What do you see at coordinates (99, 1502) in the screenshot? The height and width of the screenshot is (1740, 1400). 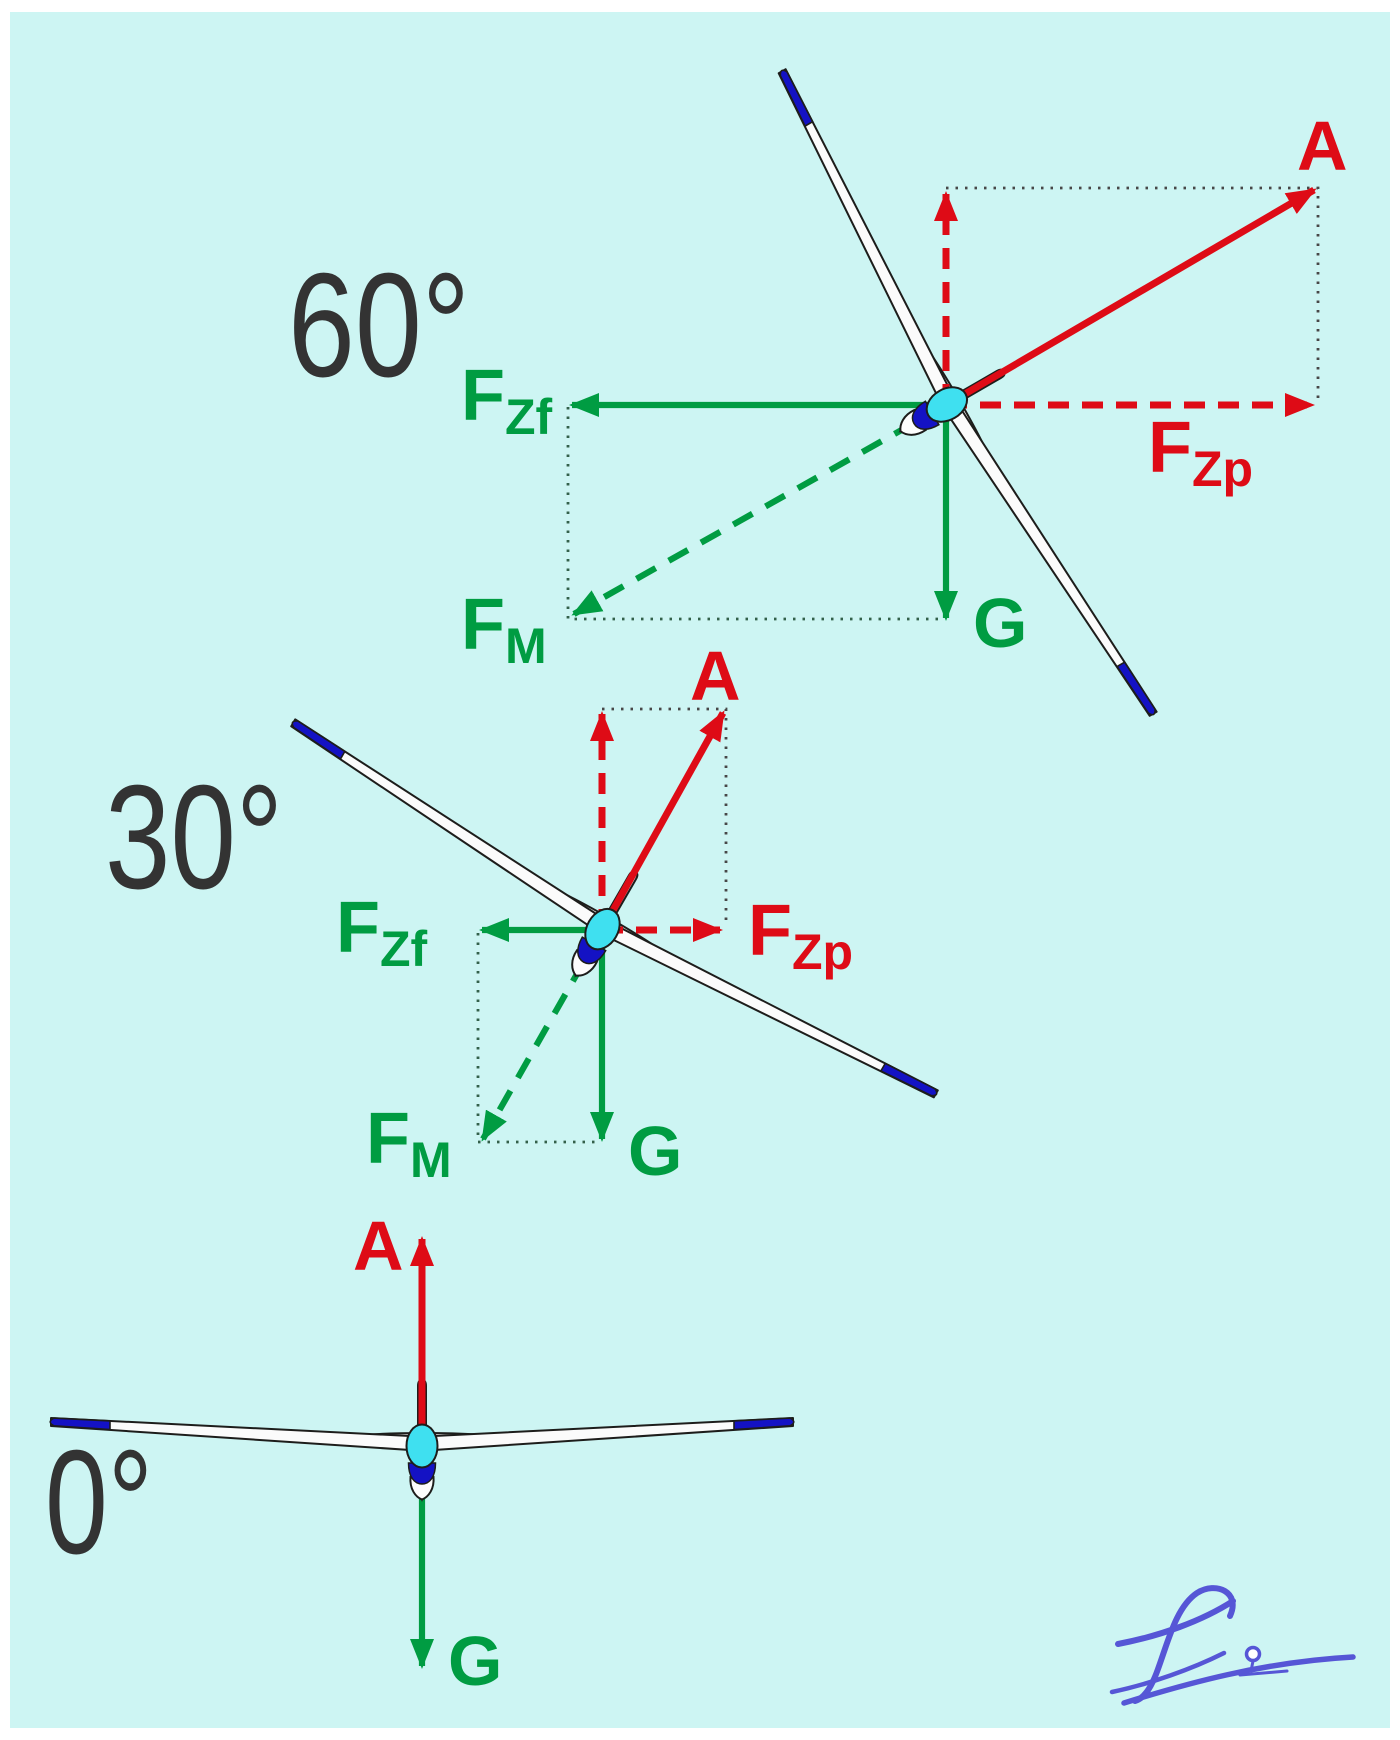 I see `bank-0-caption: 0°` at bounding box center [99, 1502].